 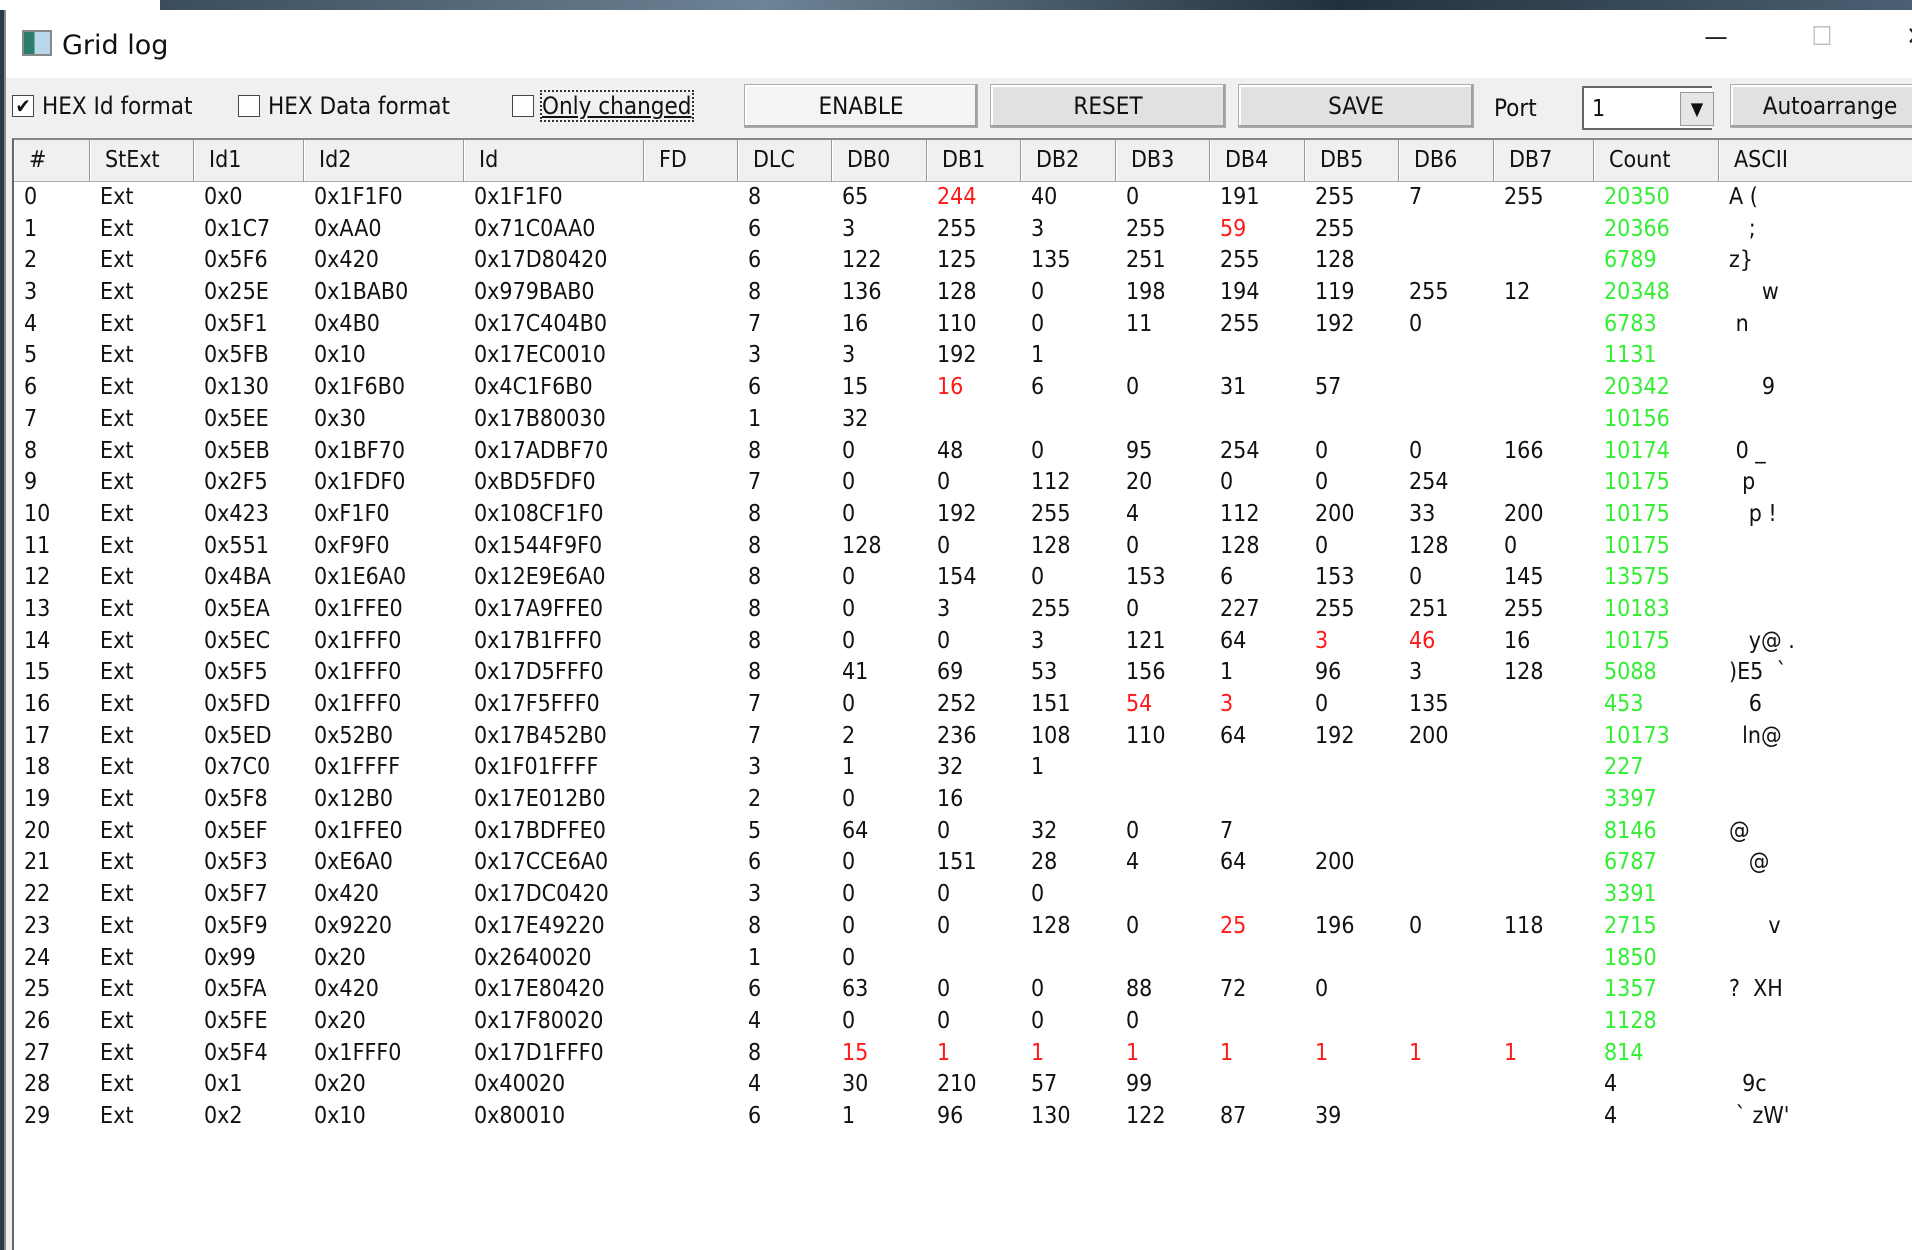 What do you see at coordinates (755, 1084) in the screenshot?
I see `cell-dlc: 4` at bounding box center [755, 1084].